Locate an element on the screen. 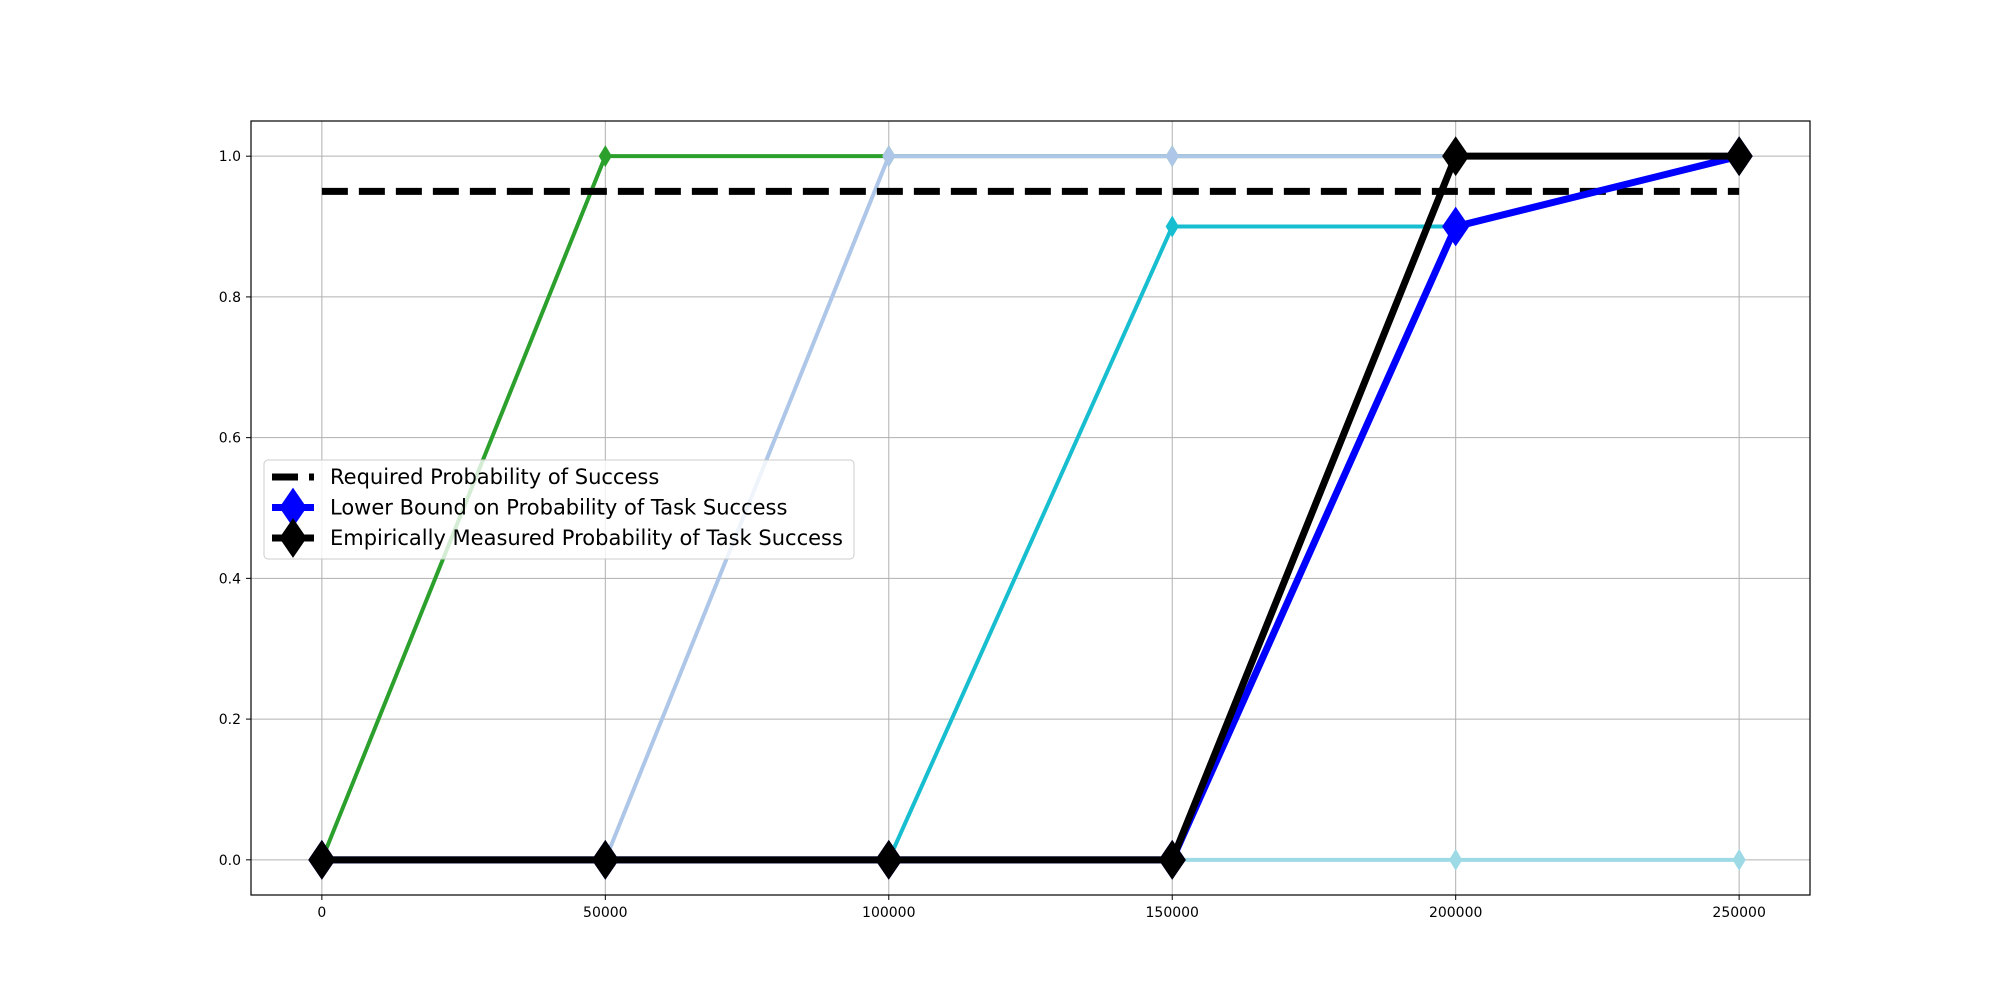 This screenshot has width=2000, height=1000. x-tick-label: 250000 is located at coordinates (1738, 913).